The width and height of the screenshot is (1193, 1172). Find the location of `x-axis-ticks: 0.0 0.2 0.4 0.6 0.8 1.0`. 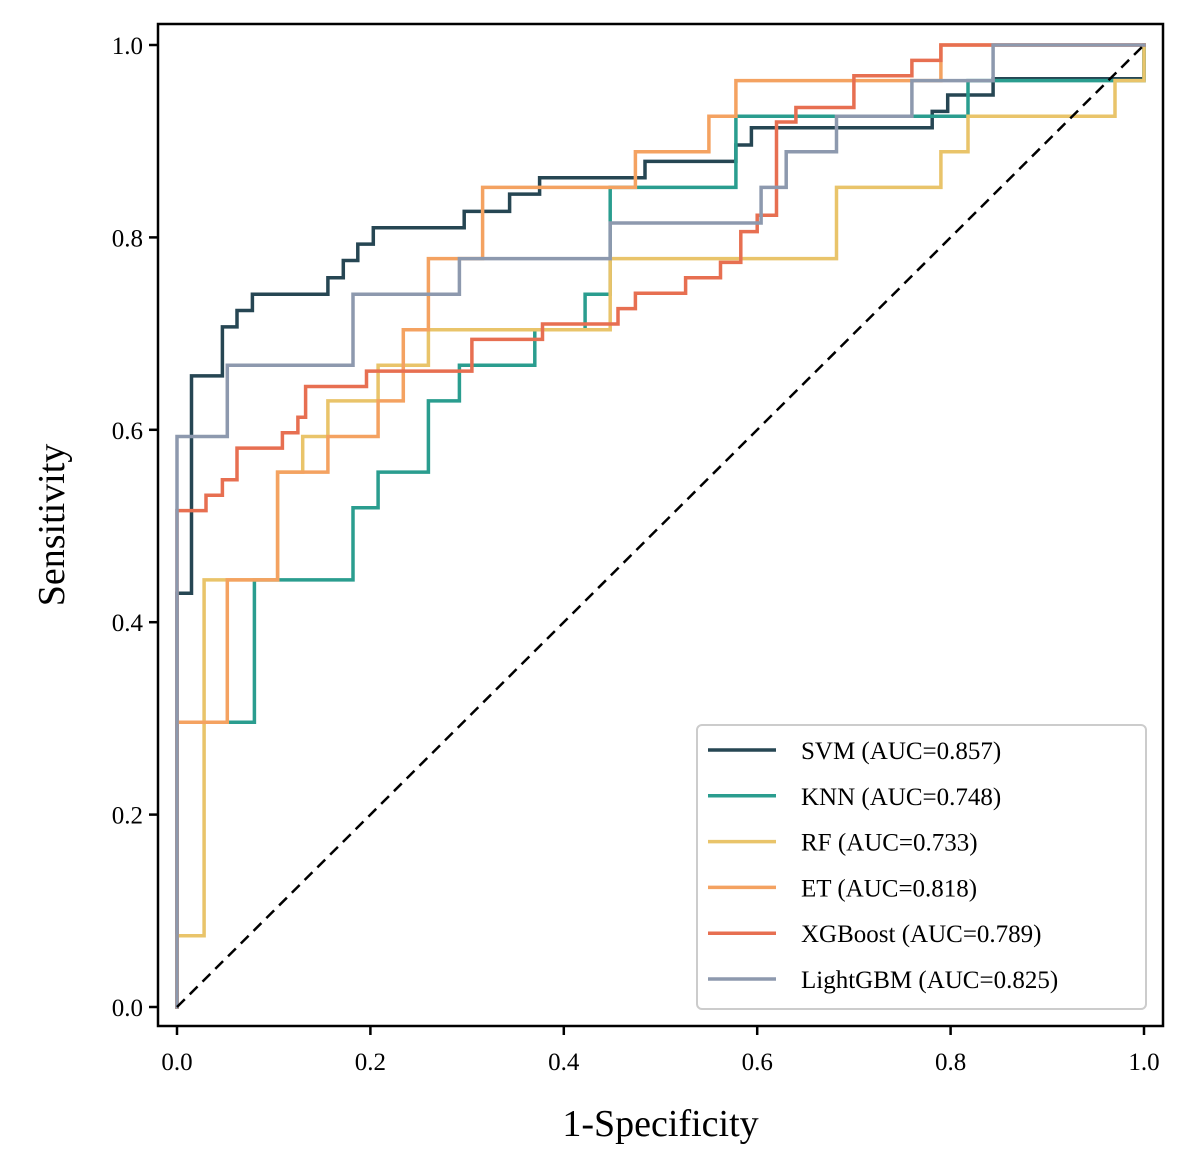

x-axis-ticks: 0.0 0.2 0.4 0.6 0.8 1.0 is located at coordinates (660, 1051).